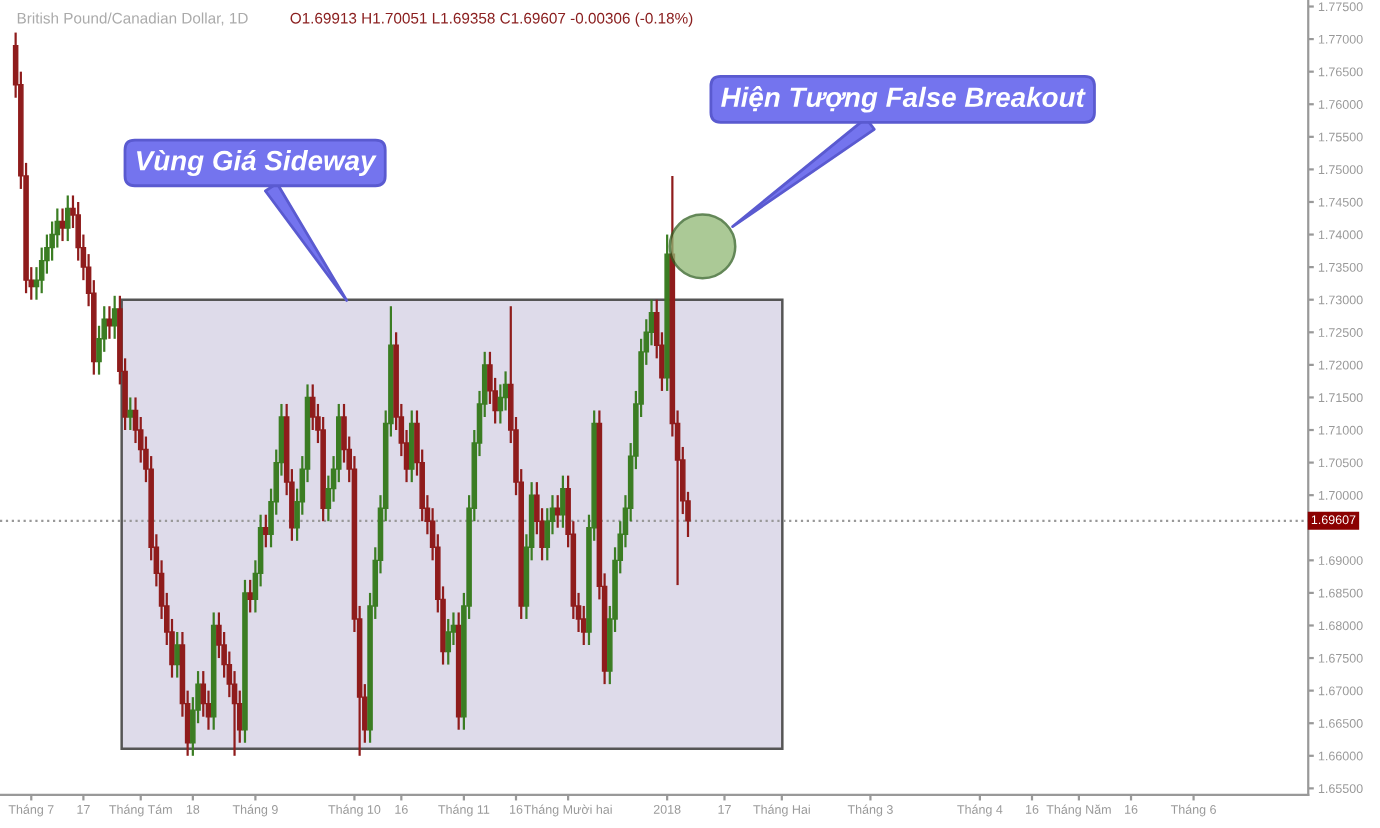 The width and height of the screenshot is (1380, 828). What do you see at coordinates (903, 99) in the screenshot?
I see `annotation: Hiện Tượng False Breakout` at bounding box center [903, 99].